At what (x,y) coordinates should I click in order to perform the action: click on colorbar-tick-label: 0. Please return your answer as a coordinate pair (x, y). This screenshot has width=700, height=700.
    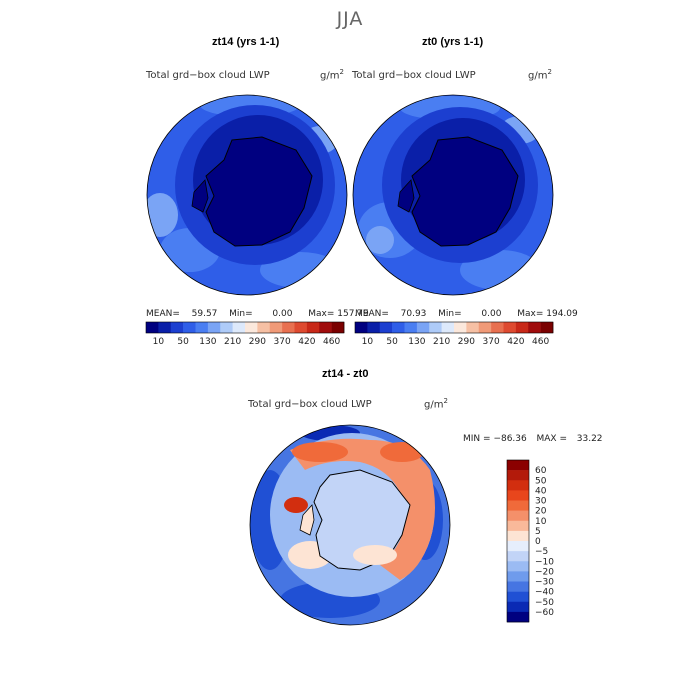
    Looking at the image, I should click on (538, 542).